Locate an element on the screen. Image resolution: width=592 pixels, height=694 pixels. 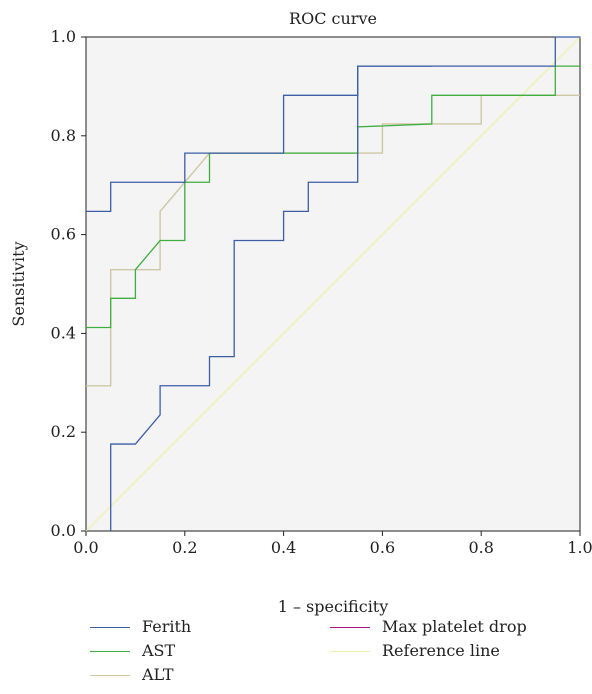
x-axis-label: 1 – specificity is located at coordinates (333, 606).